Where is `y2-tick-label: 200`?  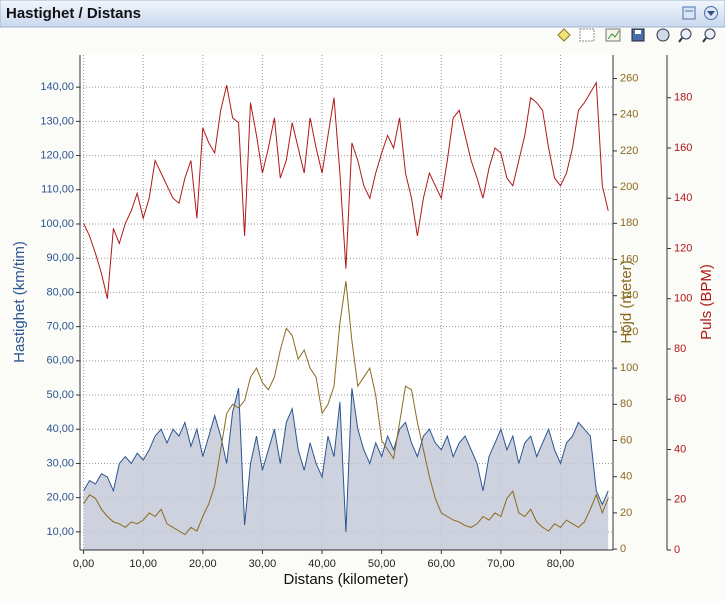 y2-tick-label: 200 is located at coordinates (629, 187).